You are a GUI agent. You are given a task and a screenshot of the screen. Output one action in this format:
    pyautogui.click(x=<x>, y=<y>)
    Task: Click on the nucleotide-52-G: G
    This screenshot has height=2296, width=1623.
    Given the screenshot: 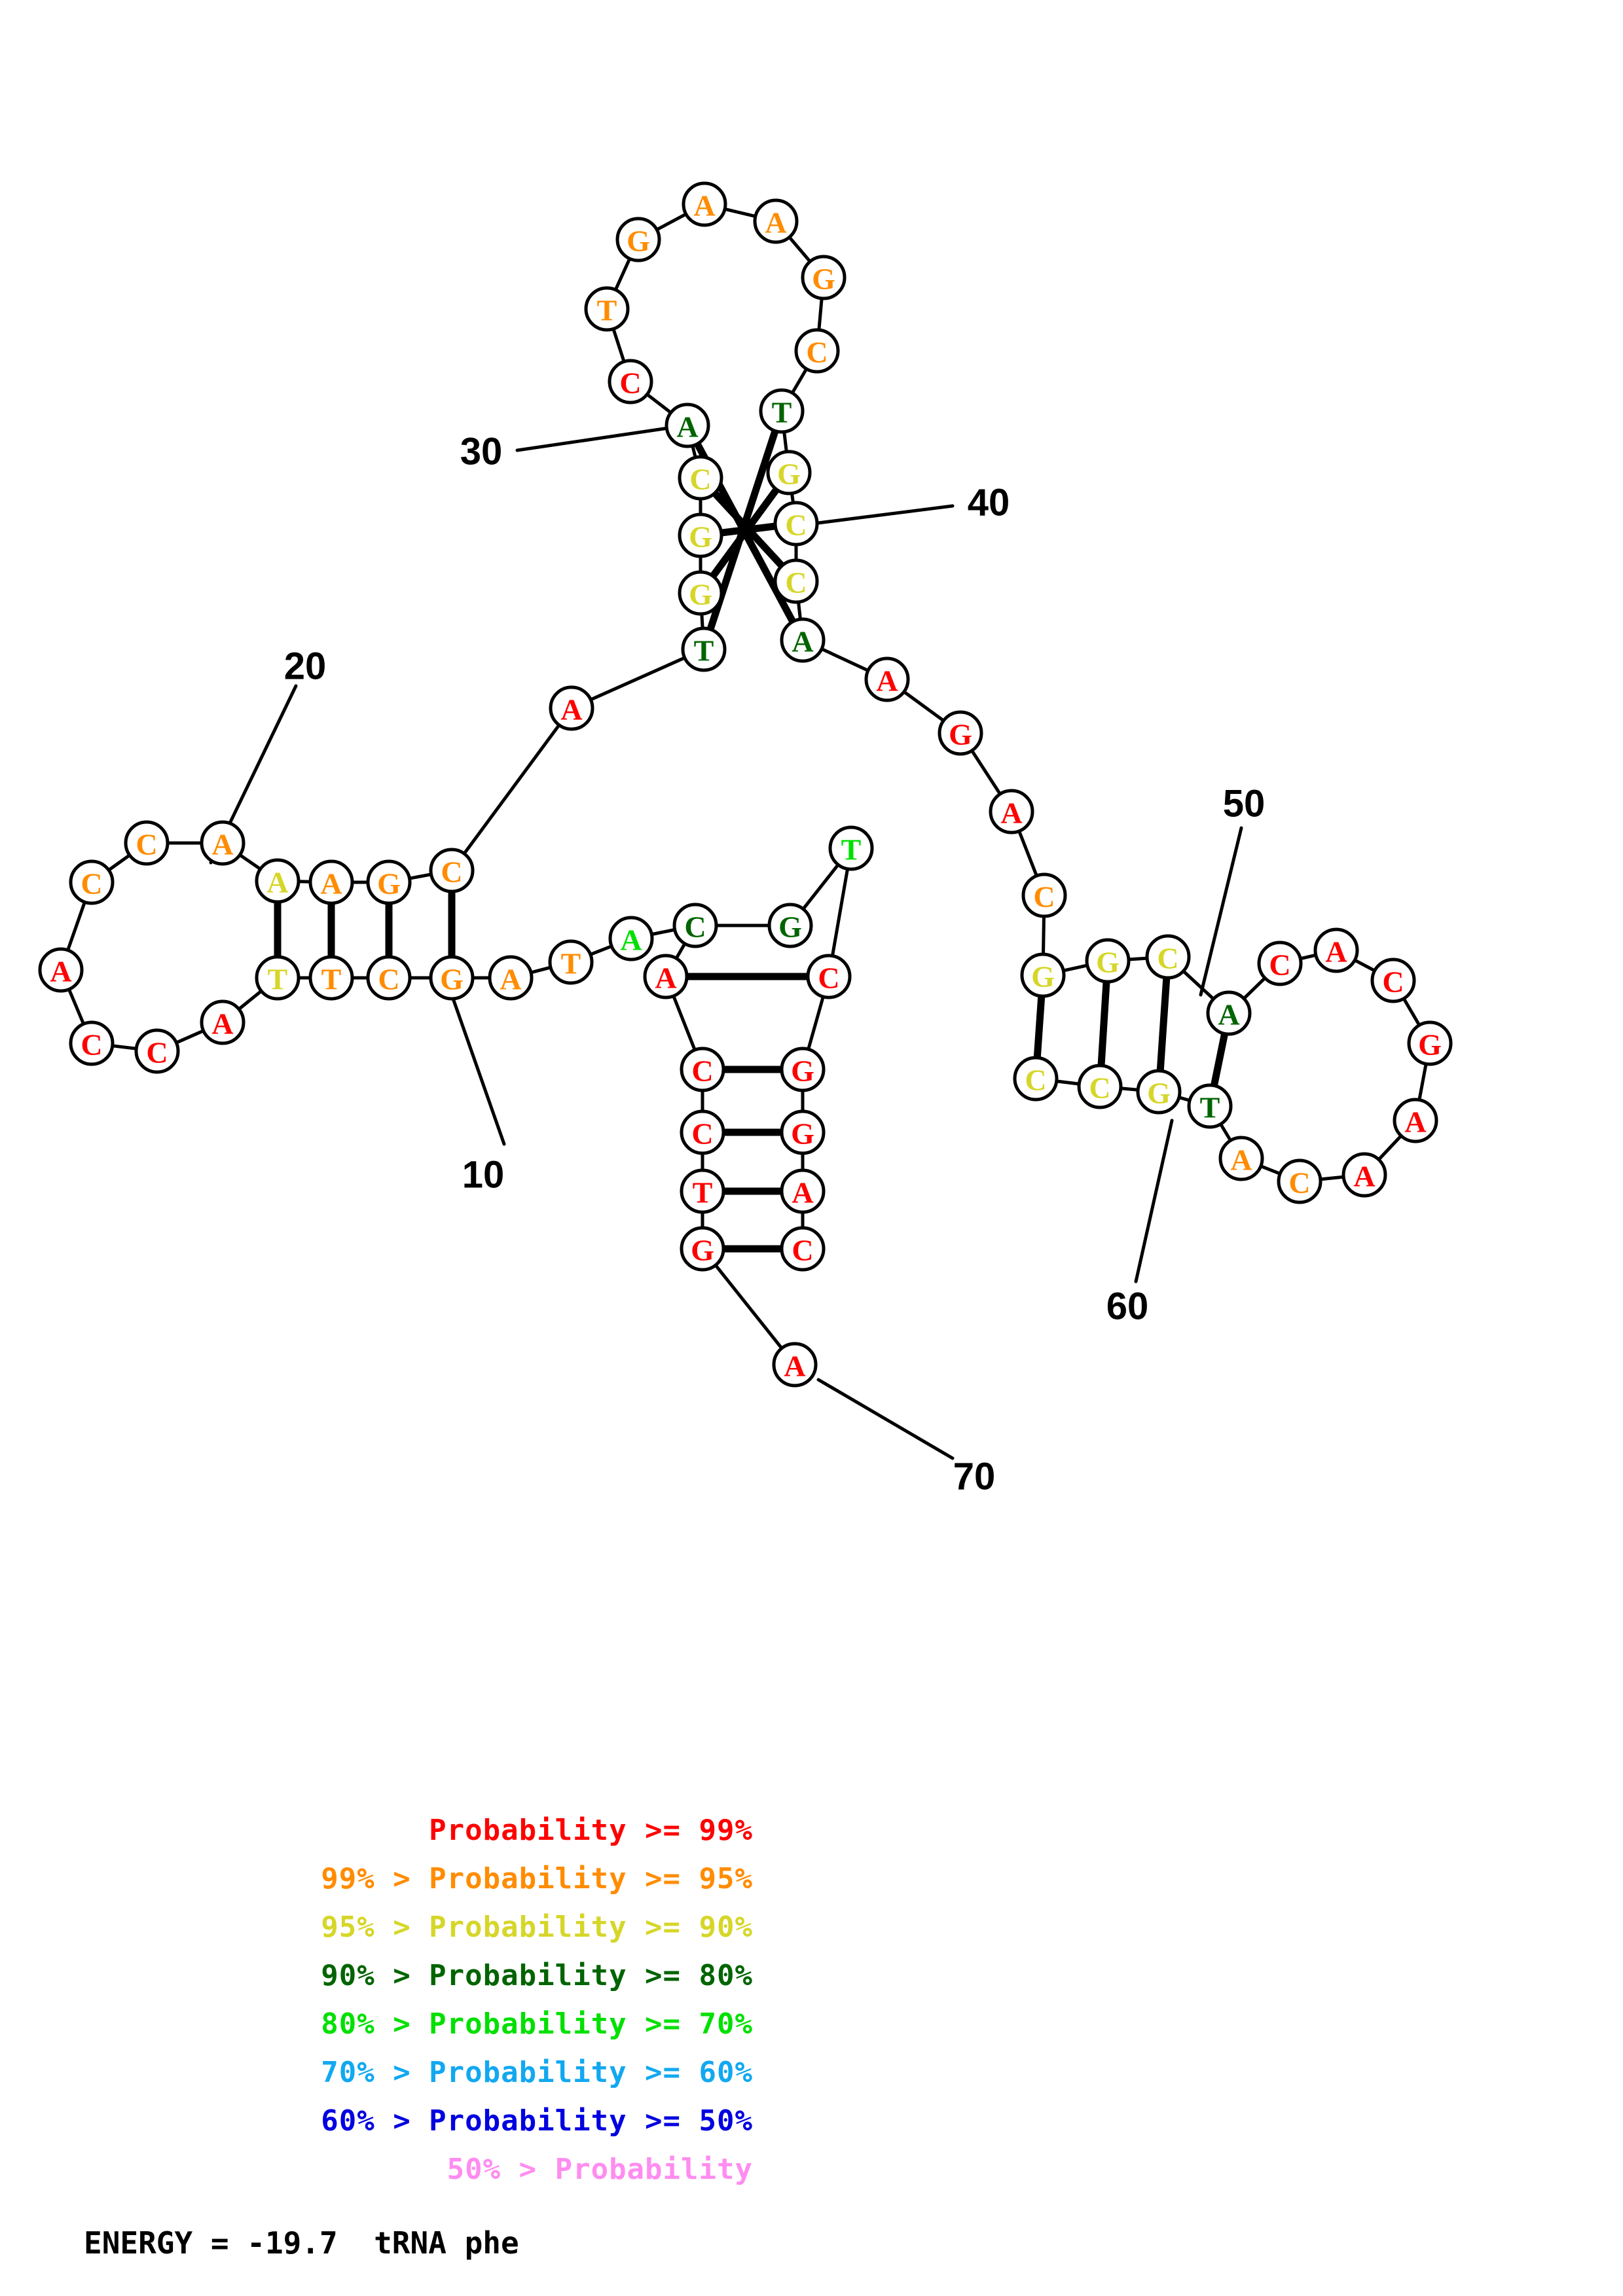 What is the action you would take?
    pyautogui.click(x=960, y=733)
    